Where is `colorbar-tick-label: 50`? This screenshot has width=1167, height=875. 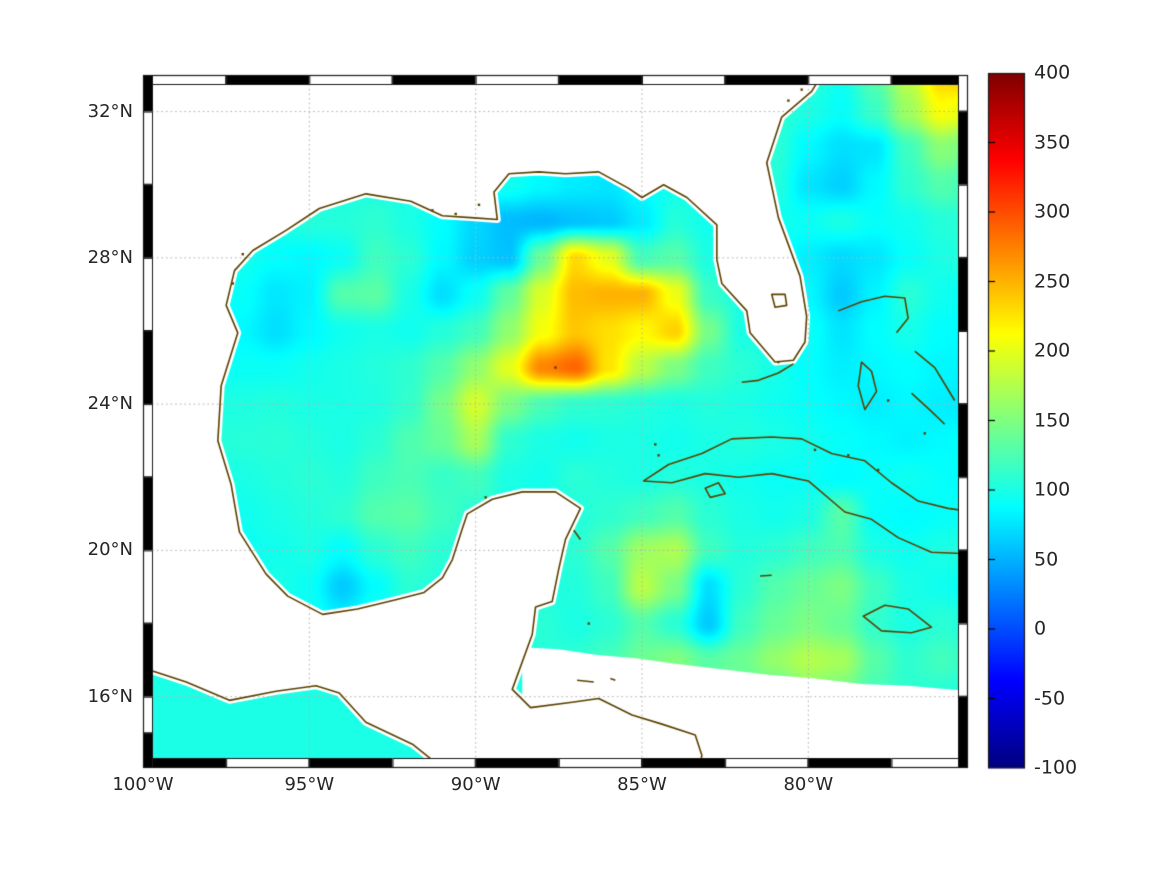
colorbar-tick-label: 50 is located at coordinates (1046, 559).